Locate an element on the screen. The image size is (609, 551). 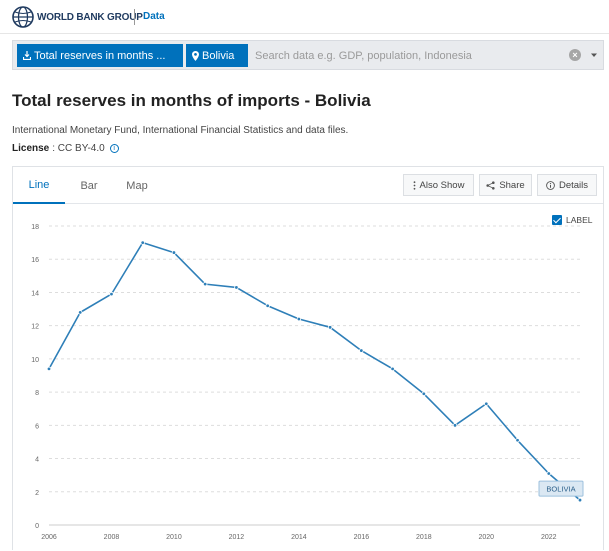
x-tick-label: 2014 is located at coordinates (299, 537).